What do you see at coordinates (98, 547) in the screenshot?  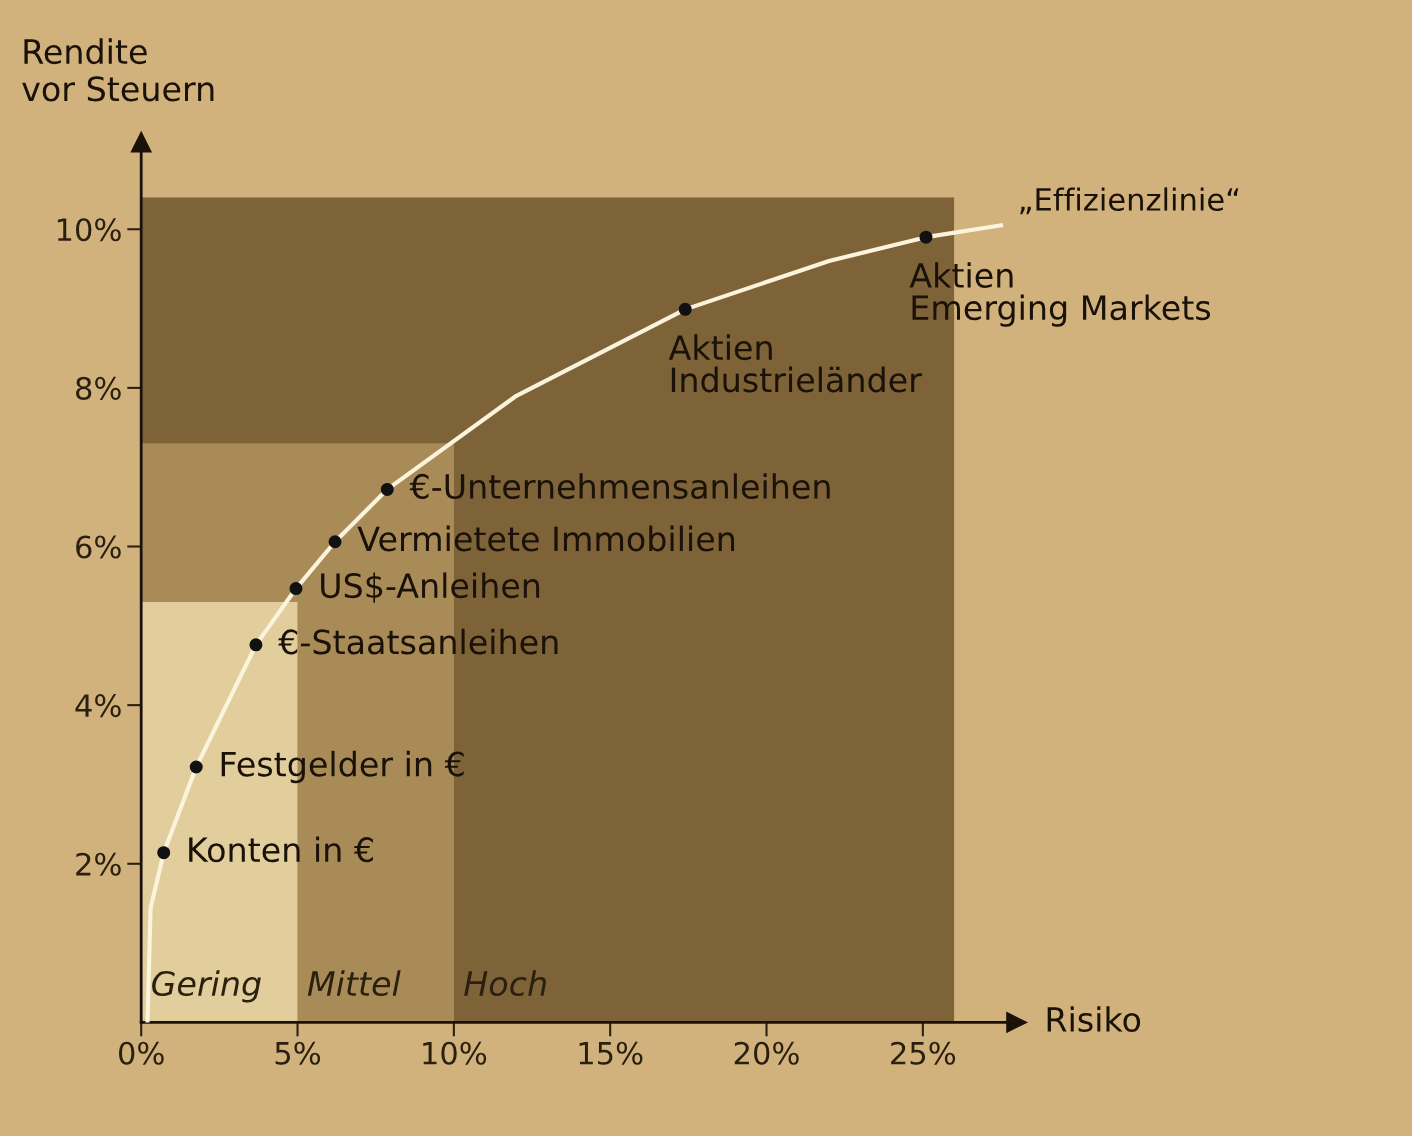 I see `y-tick-label: 6%` at bounding box center [98, 547].